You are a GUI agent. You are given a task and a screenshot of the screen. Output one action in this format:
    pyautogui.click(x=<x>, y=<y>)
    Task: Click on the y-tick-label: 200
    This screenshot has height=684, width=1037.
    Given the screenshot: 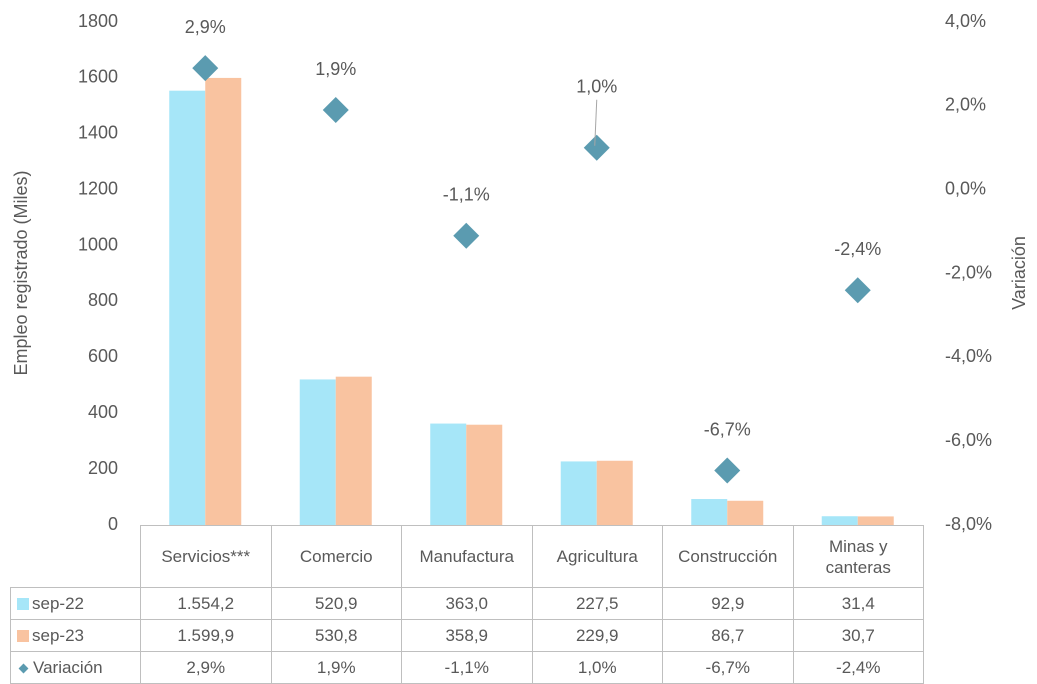 What is the action you would take?
    pyautogui.click(x=103, y=468)
    